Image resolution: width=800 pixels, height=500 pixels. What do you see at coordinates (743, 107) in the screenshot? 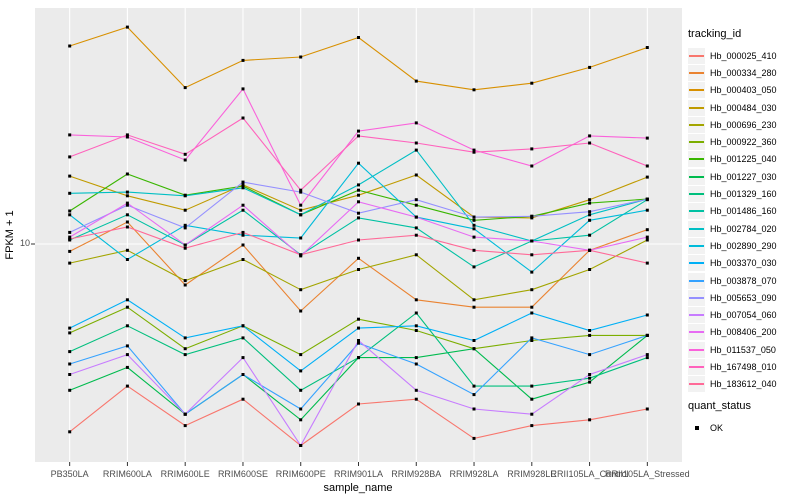
I see `legend-entry-label: Hb_000484_030` at bounding box center [743, 107].